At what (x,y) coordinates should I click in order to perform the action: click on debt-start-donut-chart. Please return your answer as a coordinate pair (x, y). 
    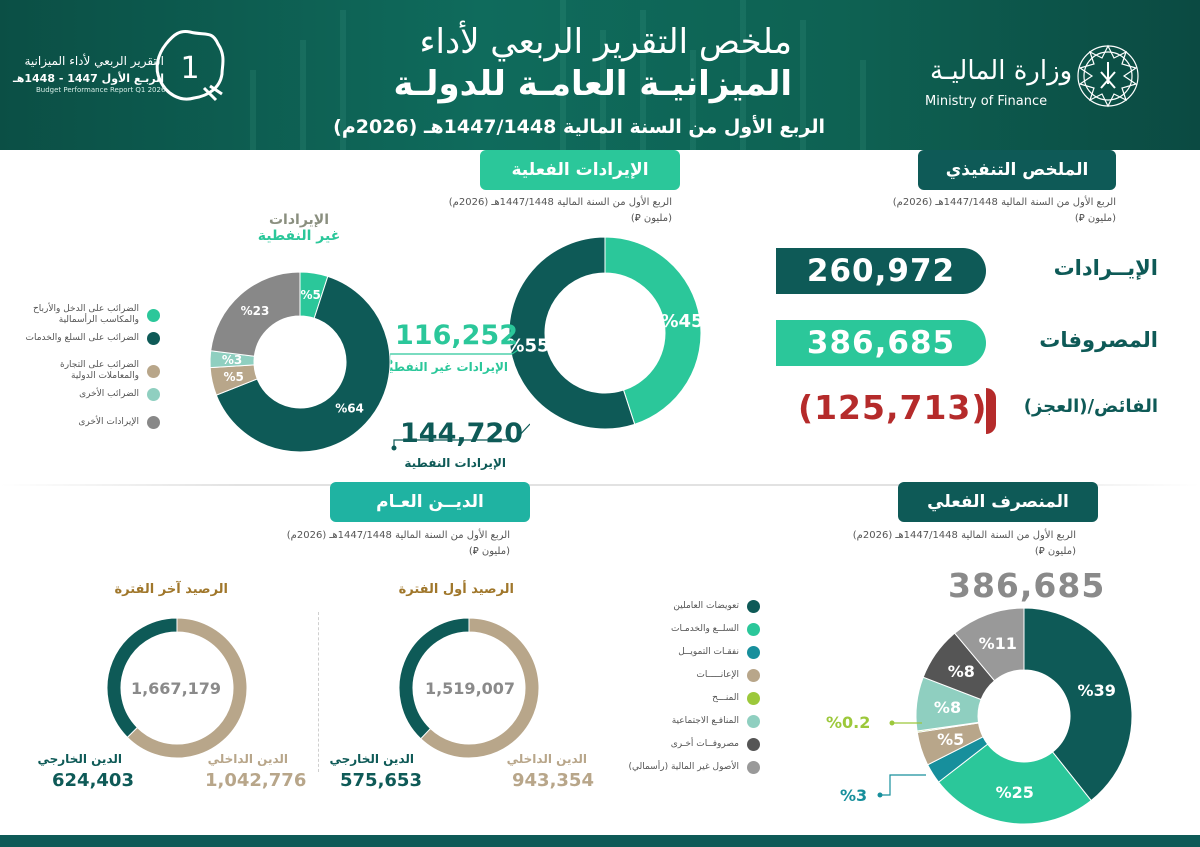
    Looking at the image, I should click on (469, 688).